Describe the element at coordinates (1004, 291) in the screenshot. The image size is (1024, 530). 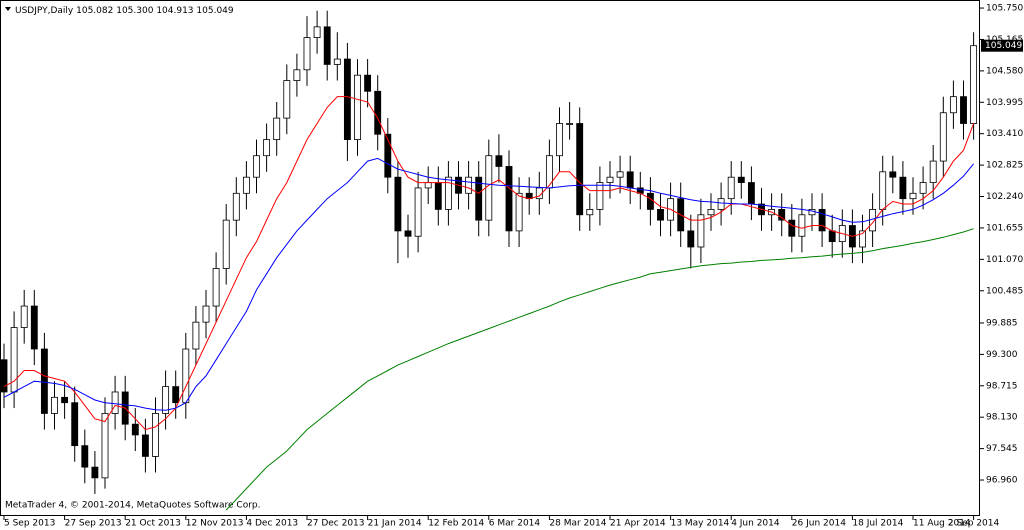
I see `y-tick-label: 100.485` at that location.